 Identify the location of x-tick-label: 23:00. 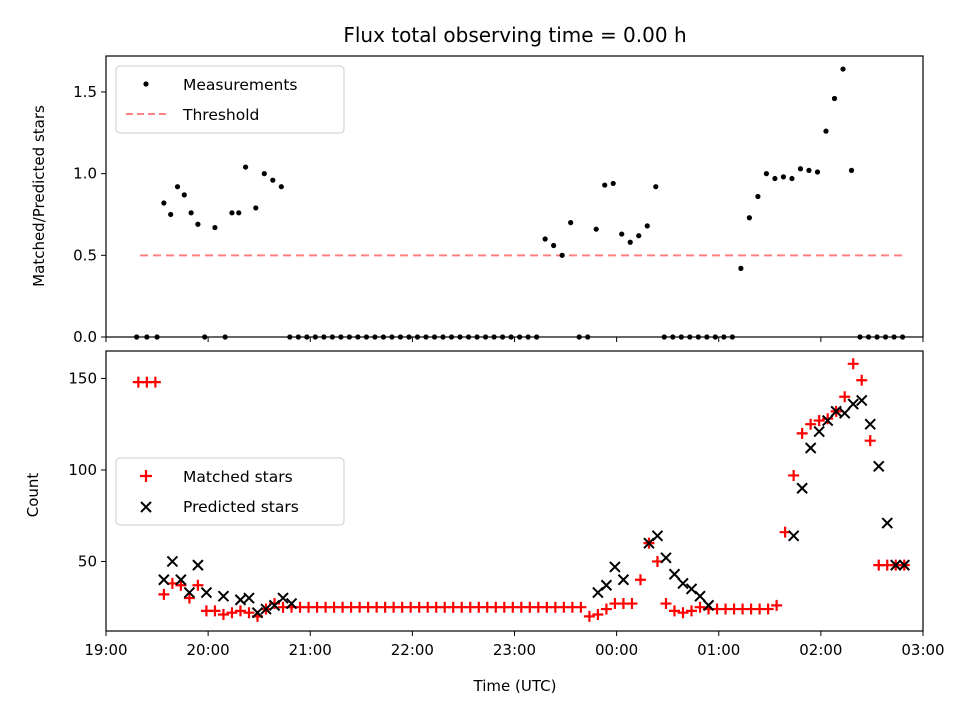
(514, 650).